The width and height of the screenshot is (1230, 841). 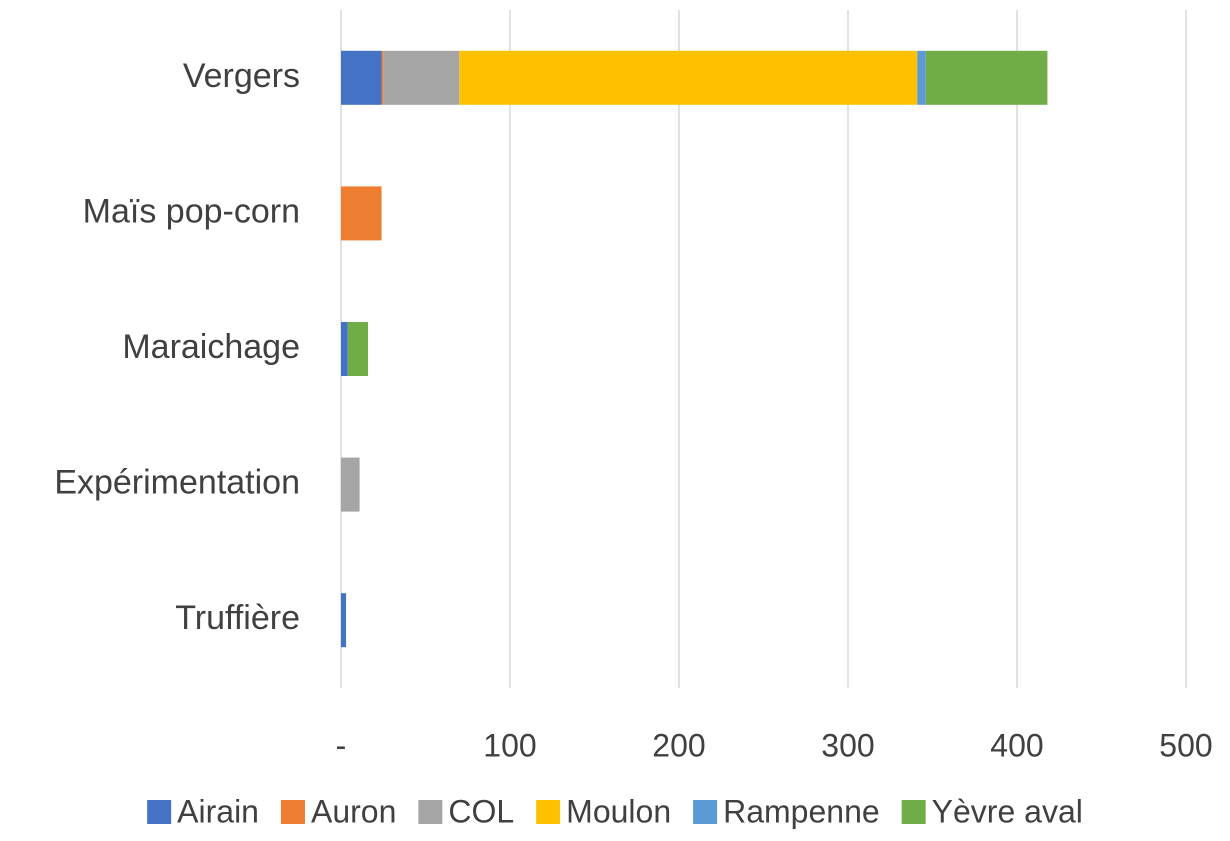 What do you see at coordinates (618, 811) in the screenshot?
I see `legend-label: Moulon` at bounding box center [618, 811].